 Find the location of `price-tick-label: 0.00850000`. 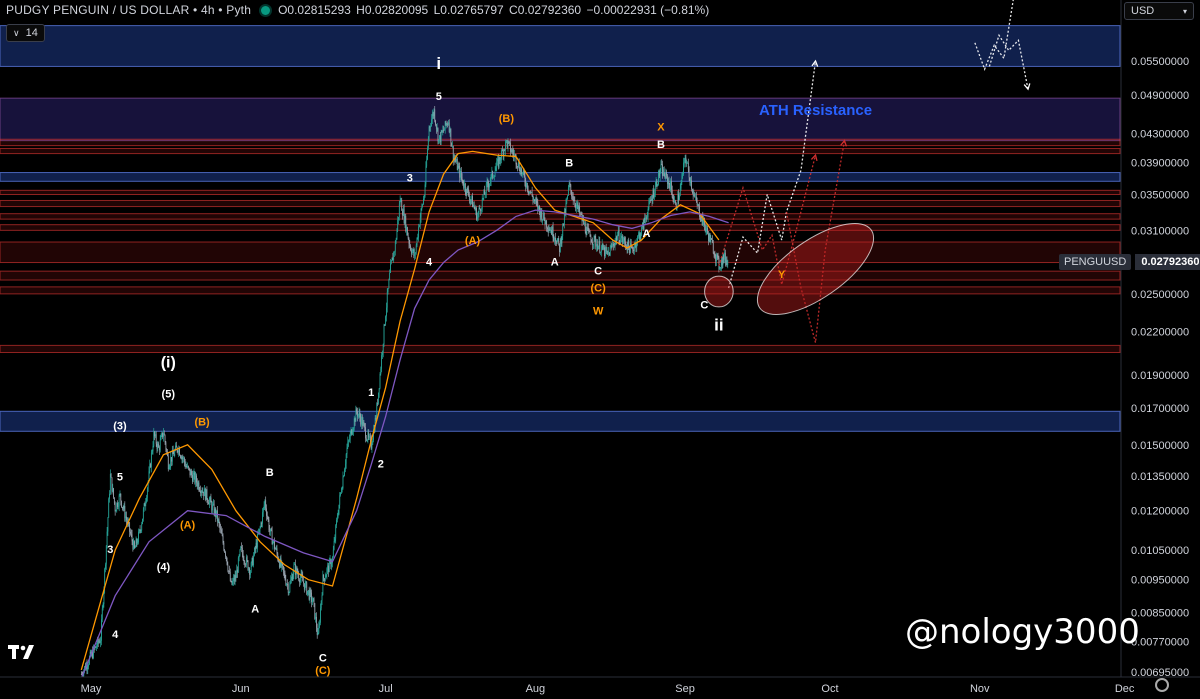

price-tick-label: 0.00850000 is located at coordinates (1160, 614).